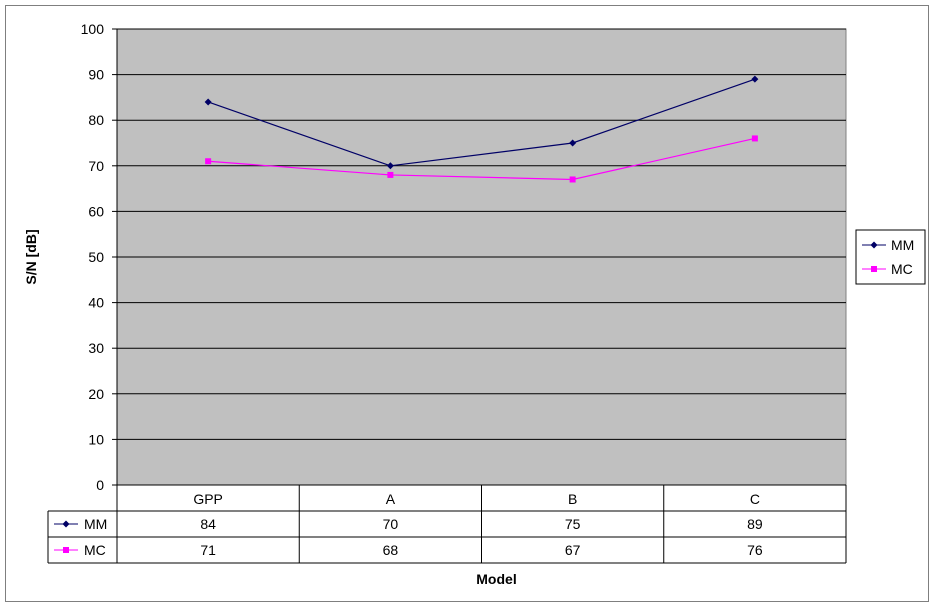 This screenshot has height=609, width=936. I want to click on x-axis-title: Model, so click(496, 579).